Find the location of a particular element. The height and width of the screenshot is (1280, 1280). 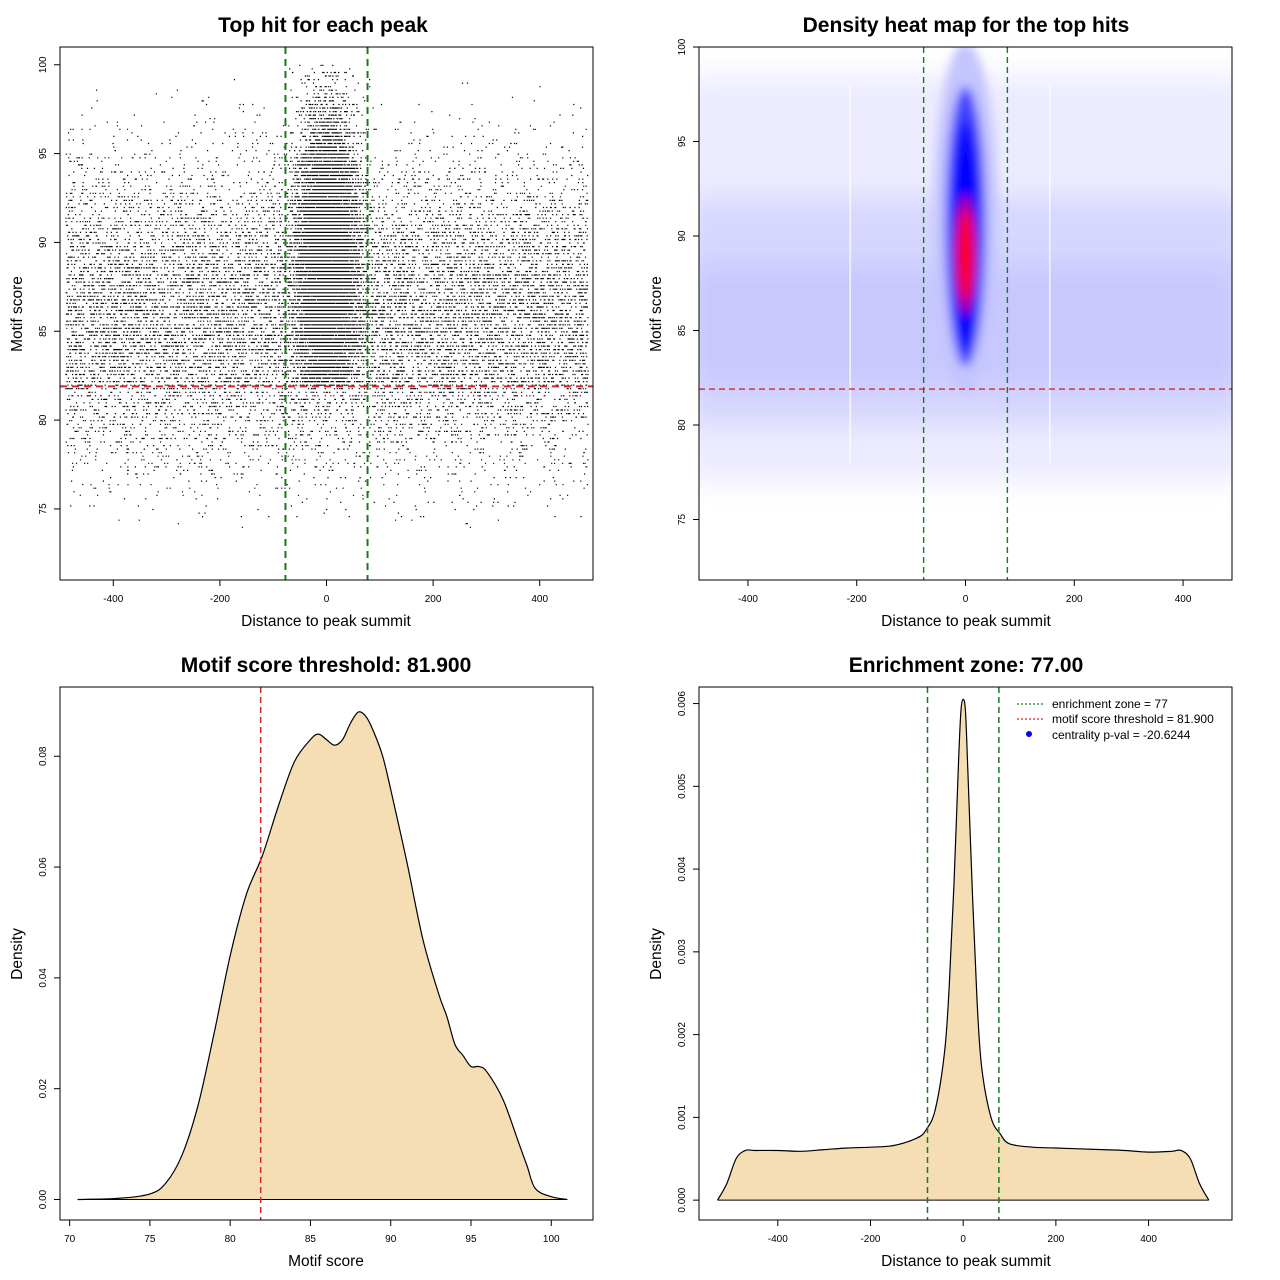

scatter-ytick-label: 90 is located at coordinates (43, 242).